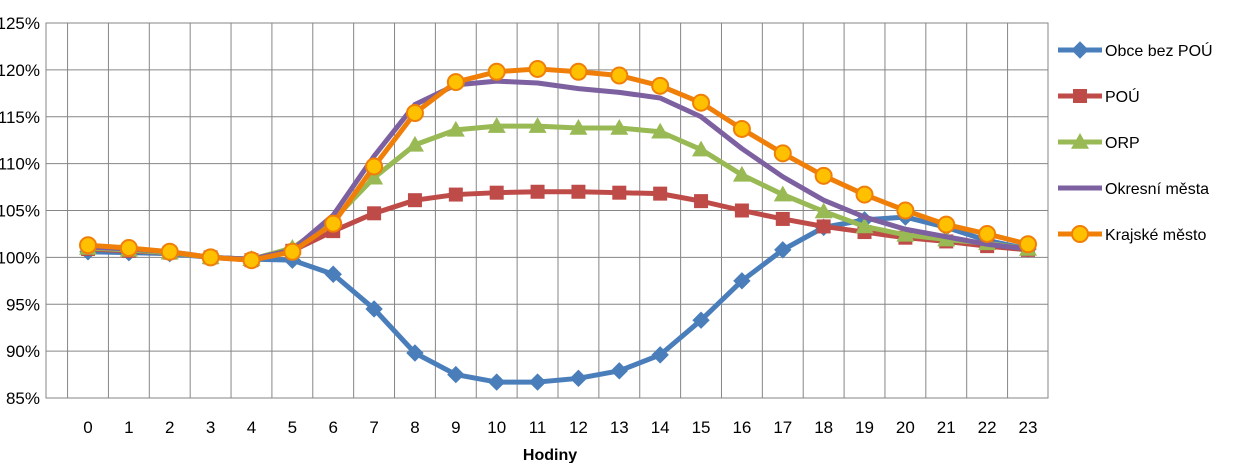 Image resolution: width=1255 pixels, height=468 pixels. Describe the element at coordinates (1159, 50) in the screenshot. I see `legend-label: Obce bez POÚ` at that location.